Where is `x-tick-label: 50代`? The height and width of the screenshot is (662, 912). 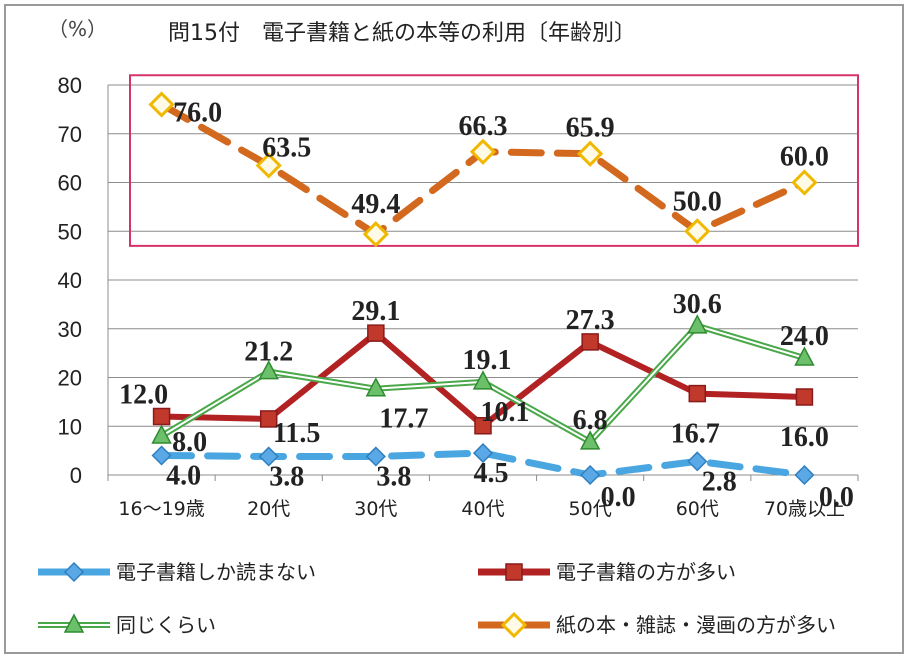
x-tick-label: 50代 is located at coordinates (590, 509).